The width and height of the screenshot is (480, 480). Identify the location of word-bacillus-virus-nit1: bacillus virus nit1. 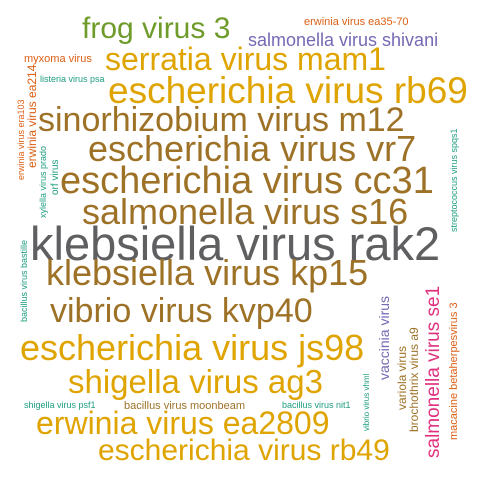
(316, 405).